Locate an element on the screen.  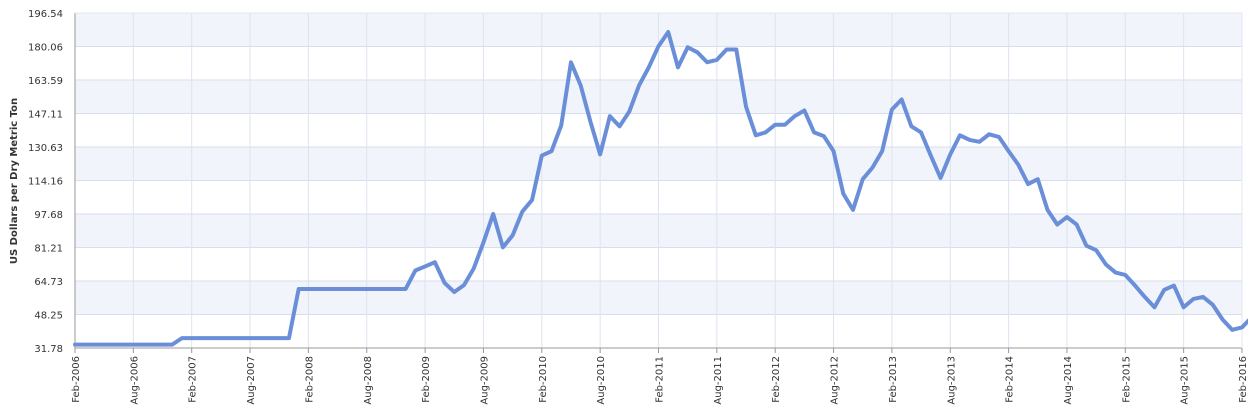
x-tick-label: Aug-2015 is located at coordinates (1185, 380).